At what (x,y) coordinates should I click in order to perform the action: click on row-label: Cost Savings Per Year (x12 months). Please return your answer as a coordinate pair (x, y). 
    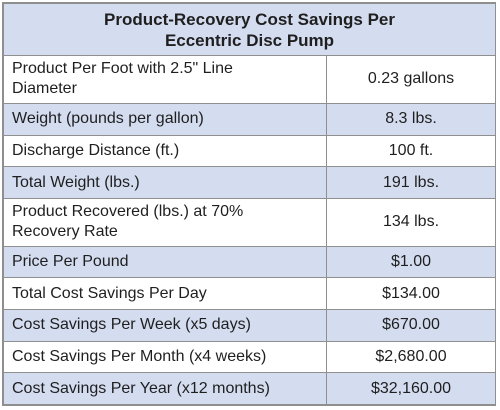
    Looking at the image, I should click on (165, 388).